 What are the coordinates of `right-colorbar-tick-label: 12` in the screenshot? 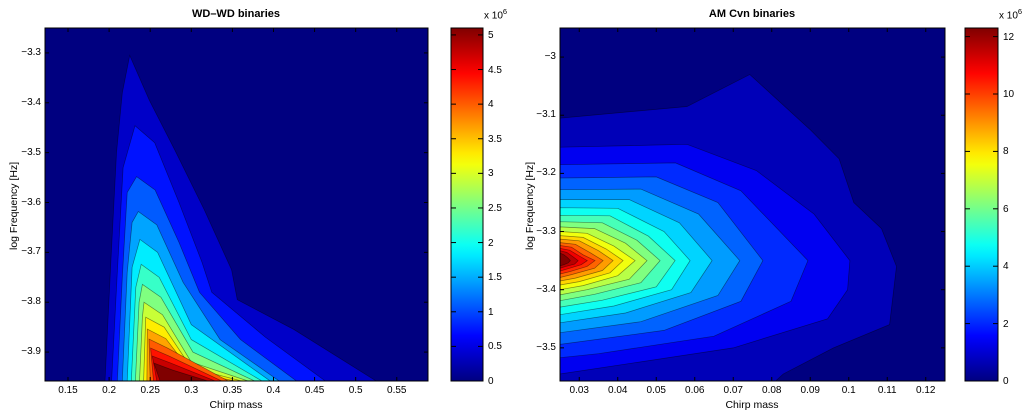 It's located at (1009, 37).